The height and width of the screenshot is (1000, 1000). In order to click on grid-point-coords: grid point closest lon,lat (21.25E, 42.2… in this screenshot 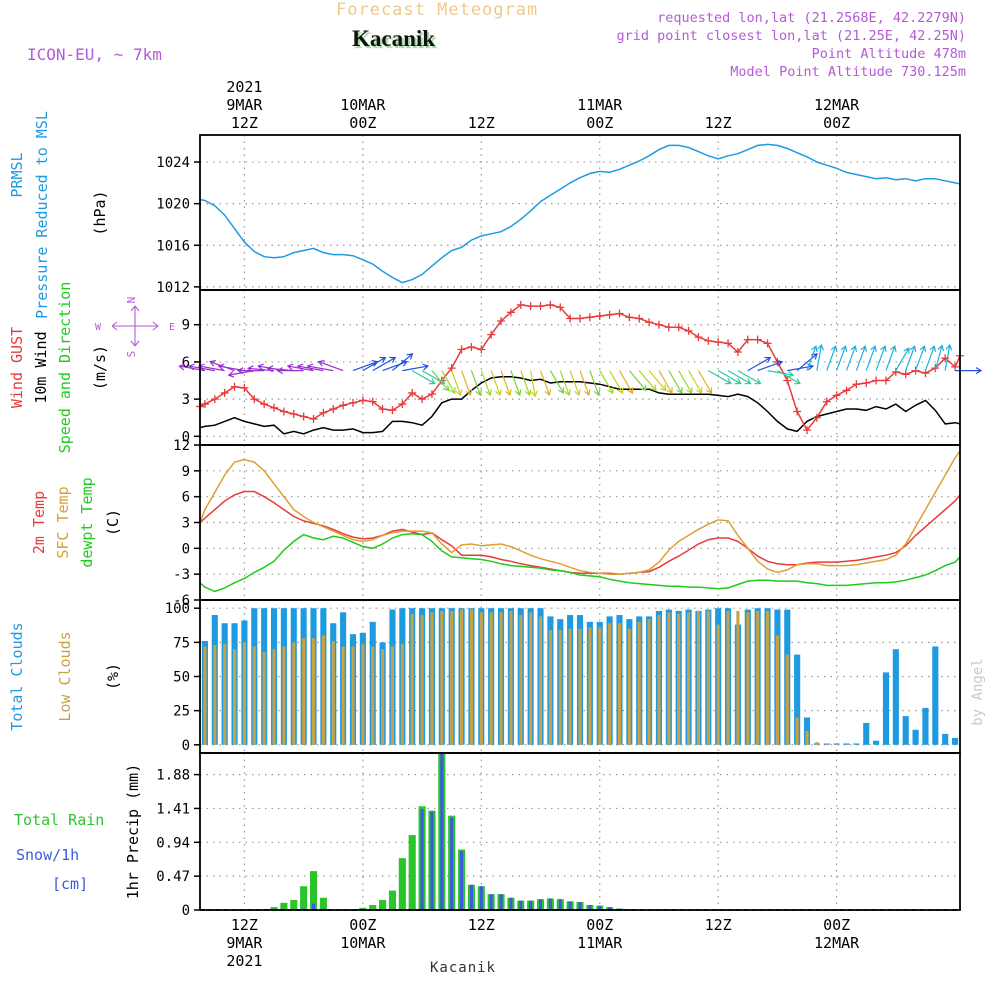, I will do `click(791, 36)`.